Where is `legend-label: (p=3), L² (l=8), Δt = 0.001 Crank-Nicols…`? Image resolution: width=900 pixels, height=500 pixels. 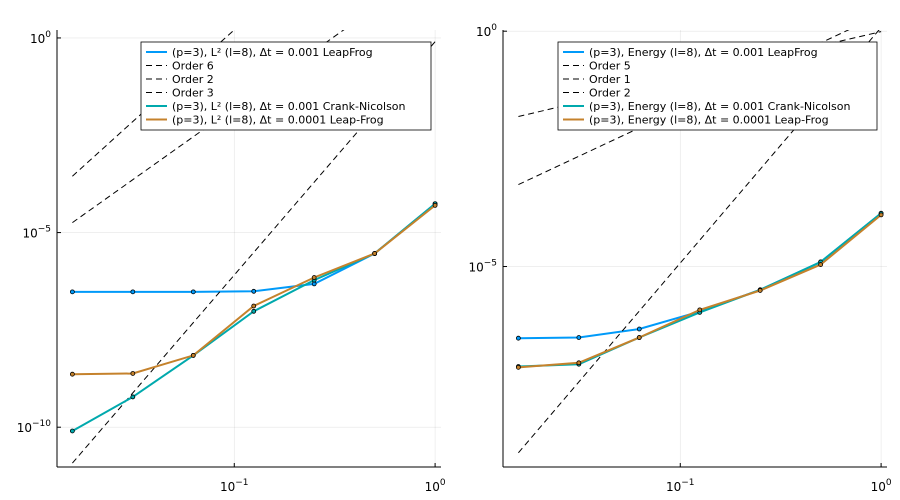
legend-label: (p=3), L² (l=8), Δt = 0.001 Crank-Nicols… is located at coordinates (289, 106).